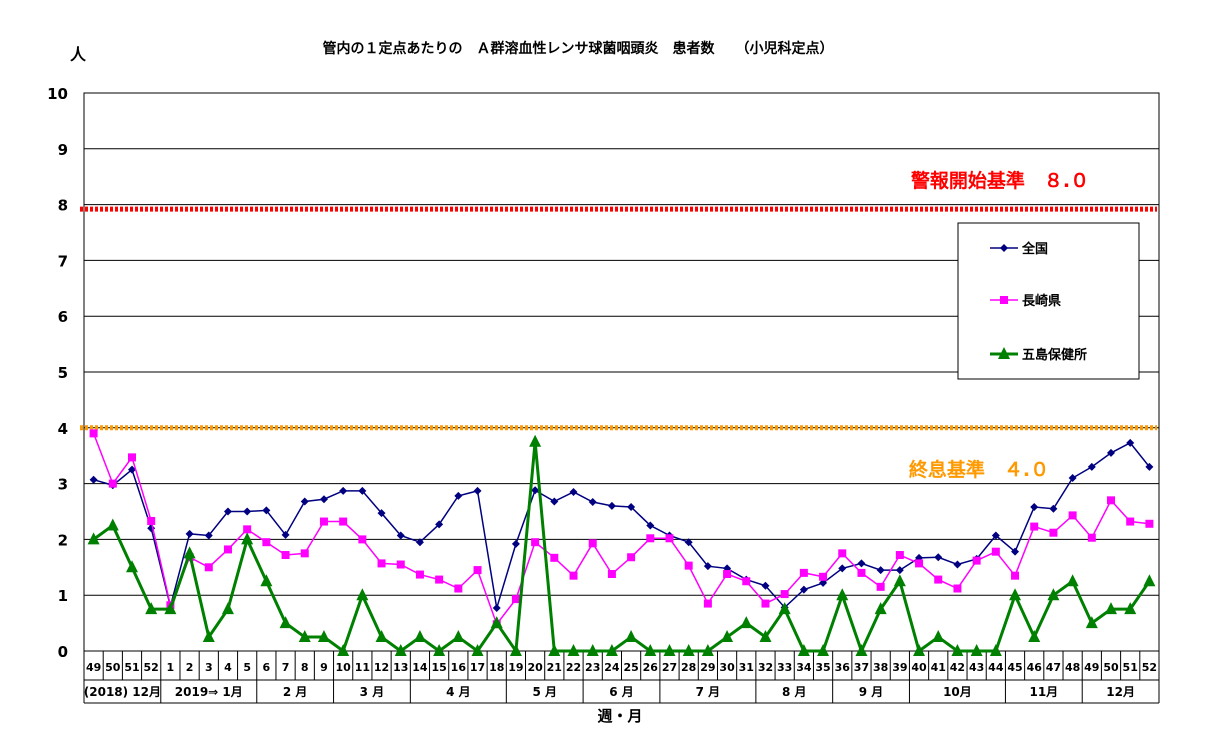 The image size is (1220, 749). I want to click on x-tick-label: 38, so click(880, 667).